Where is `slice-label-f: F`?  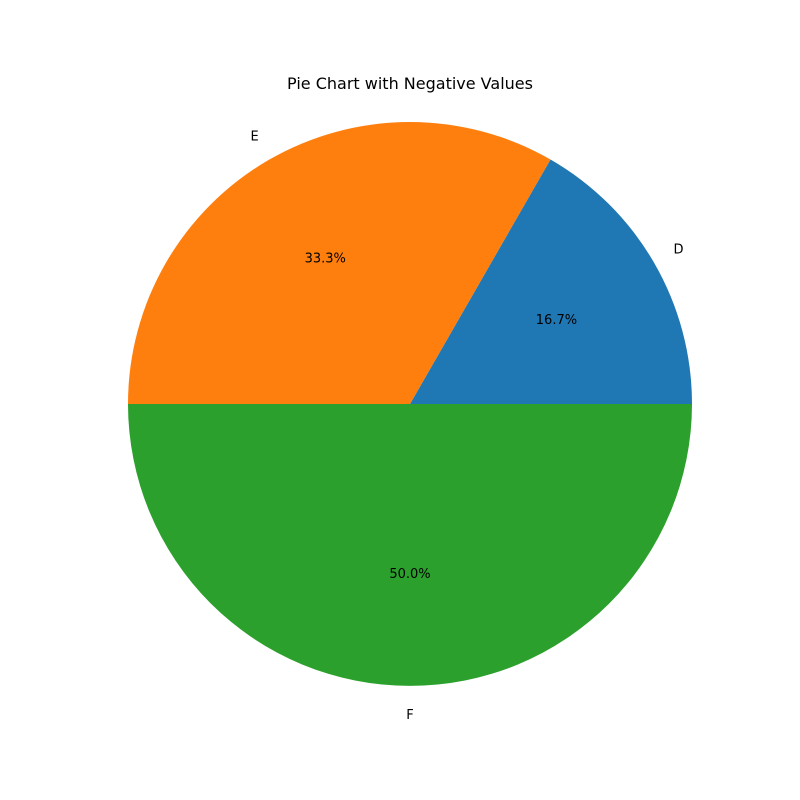
slice-label-f: F is located at coordinates (409, 715).